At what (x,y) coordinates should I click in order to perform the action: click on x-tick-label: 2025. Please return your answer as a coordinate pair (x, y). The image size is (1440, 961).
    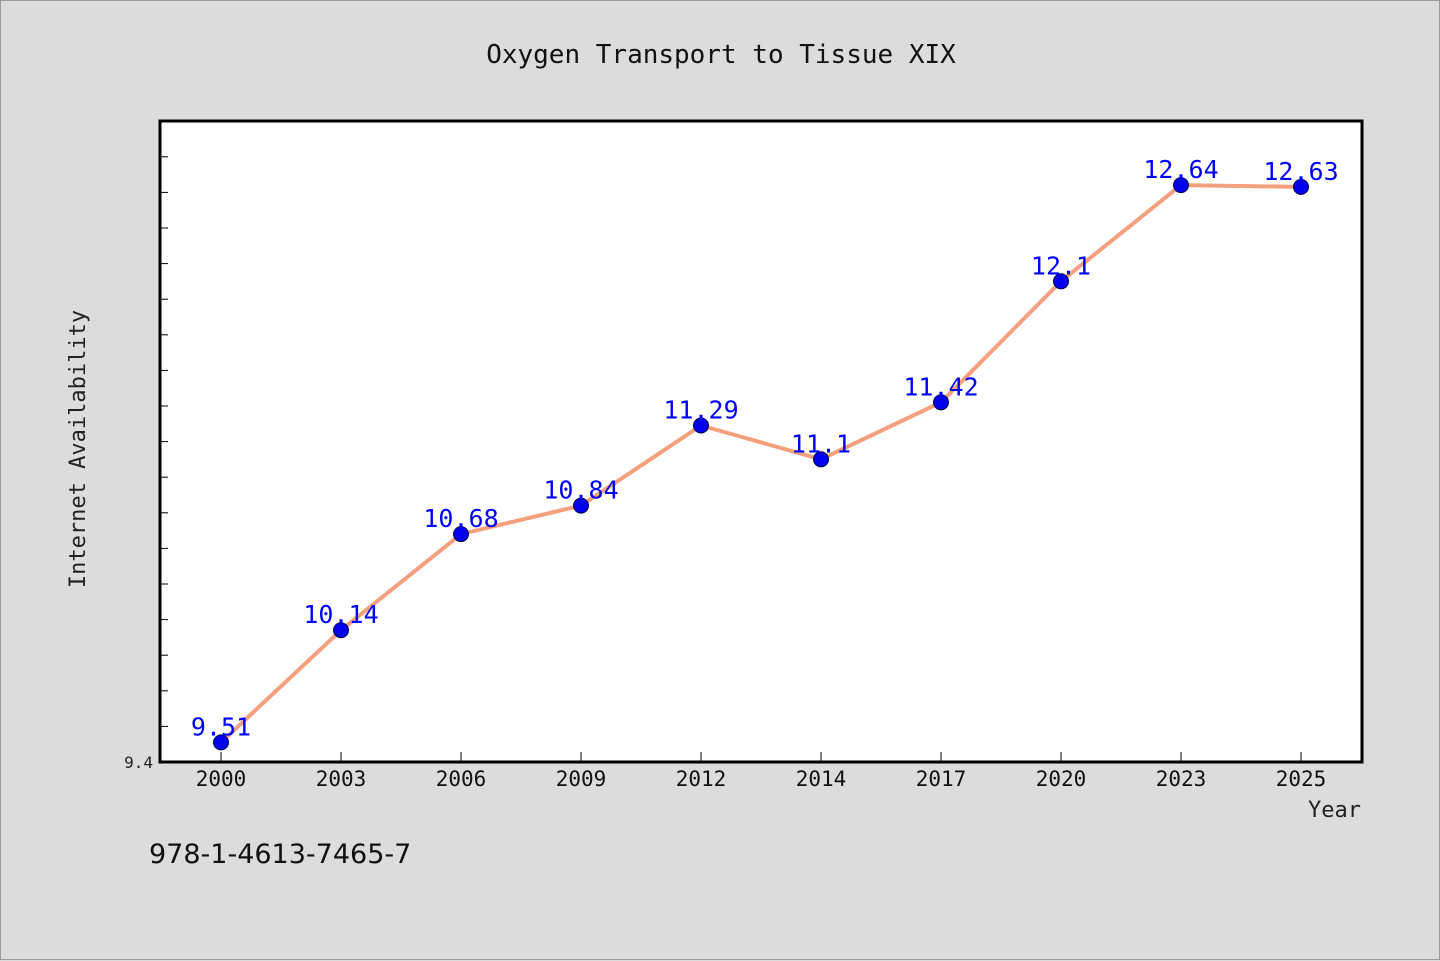
    Looking at the image, I should click on (1301, 779).